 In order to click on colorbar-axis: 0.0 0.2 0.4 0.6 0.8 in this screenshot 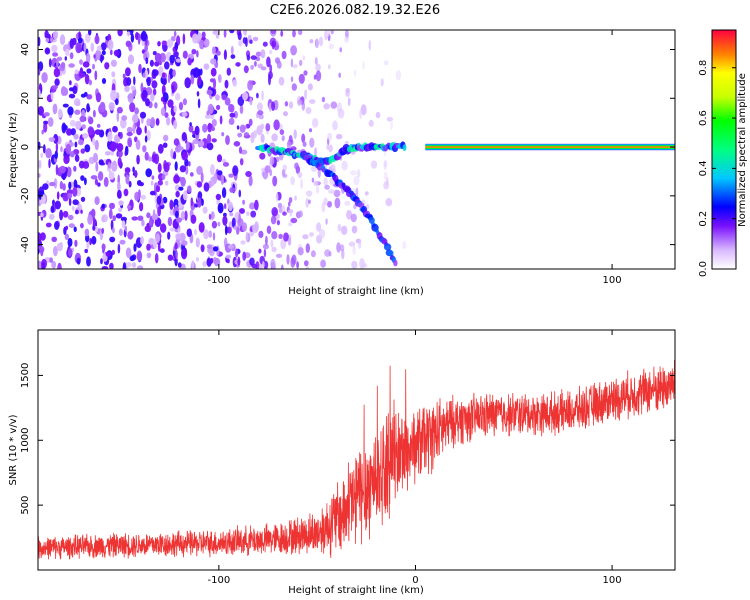, I will do `click(717, 168)`.